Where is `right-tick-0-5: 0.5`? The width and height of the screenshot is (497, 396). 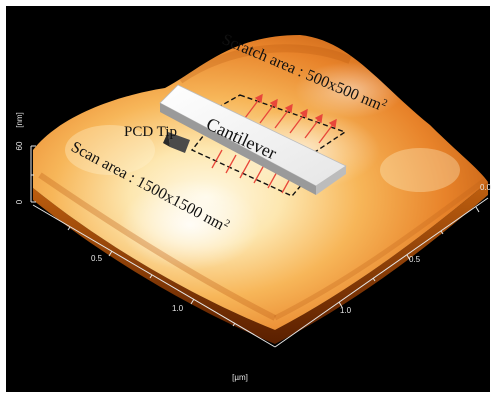
right-tick-0-5: 0.5 is located at coordinates (415, 259).